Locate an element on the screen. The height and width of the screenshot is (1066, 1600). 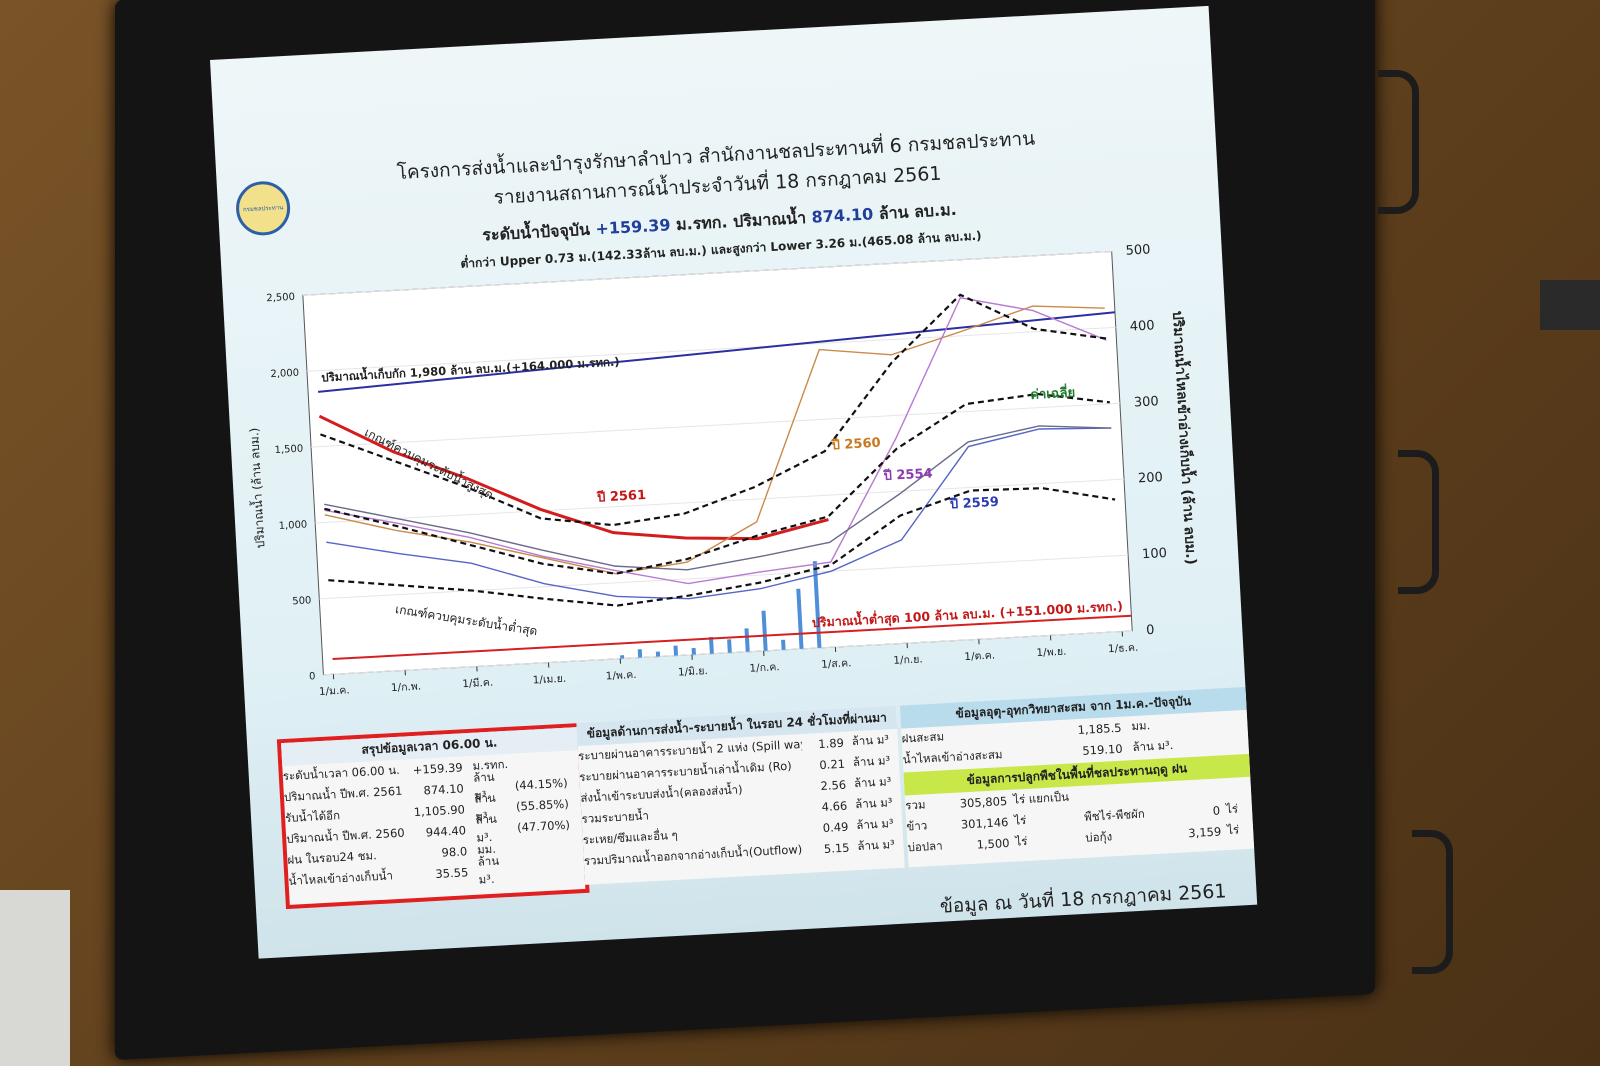
crop-value: 301,146 is located at coordinates (984, 823).